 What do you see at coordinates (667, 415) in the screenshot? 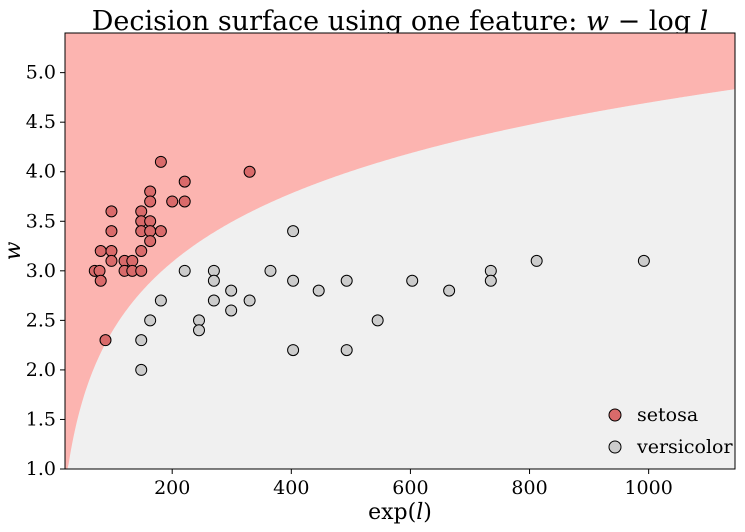
I see `legend-label-setosa: setosa` at bounding box center [667, 415].